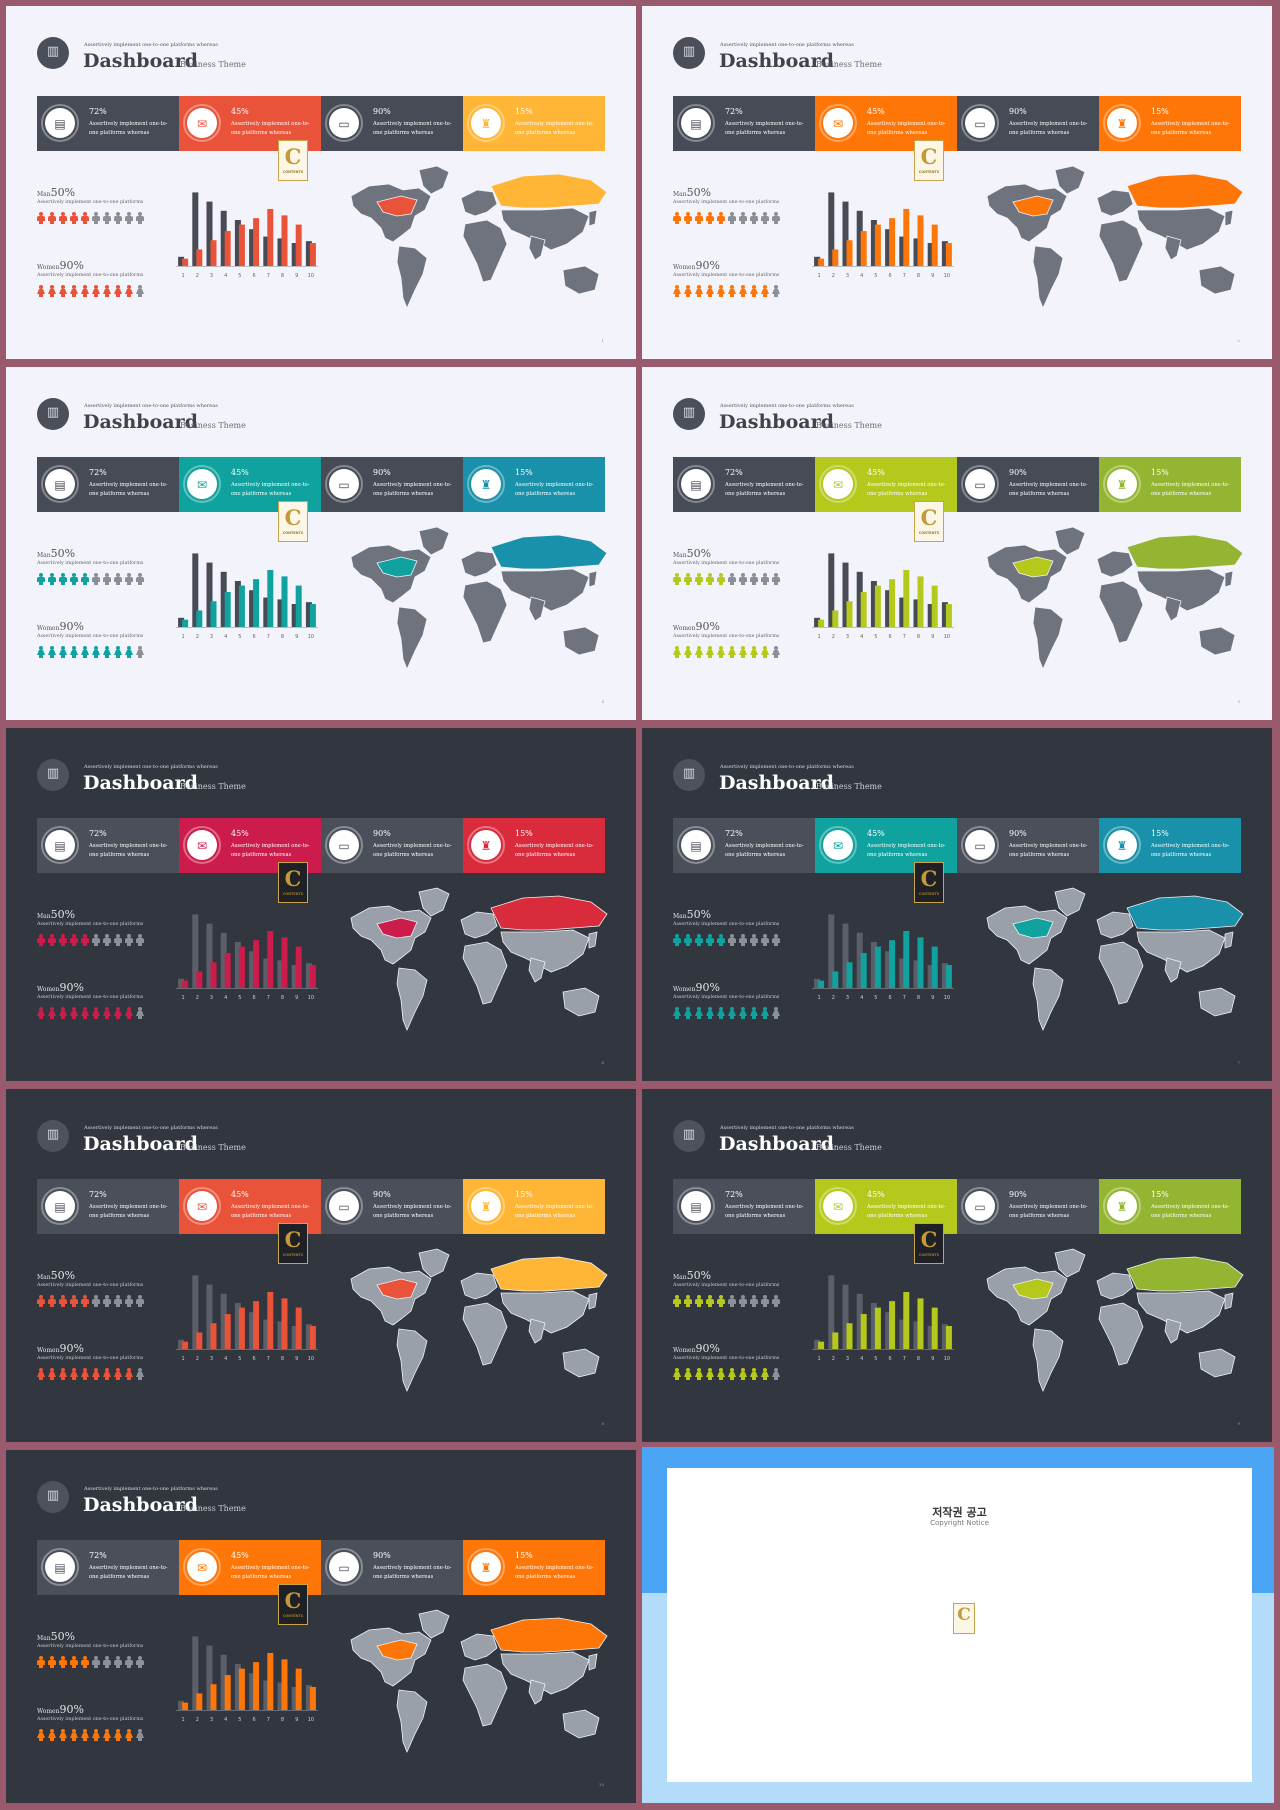  What do you see at coordinates (537, 1331) in the screenshot?
I see `map-region-india` at bounding box center [537, 1331].